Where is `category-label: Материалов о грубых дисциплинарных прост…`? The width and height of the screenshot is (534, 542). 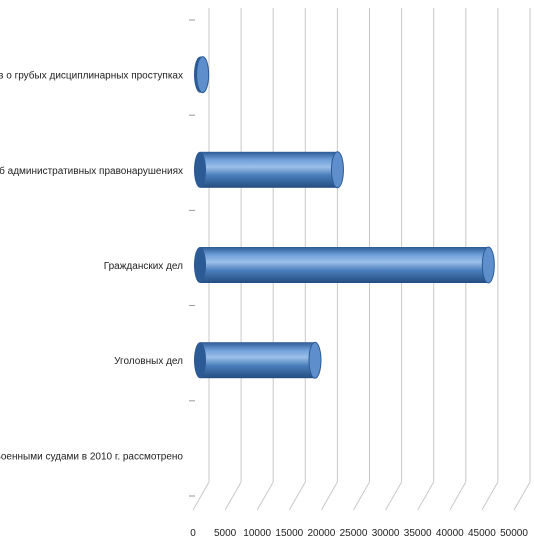 category-label: Материалов о грубых дисциплинарных прост… is located at coordinates (91, 76).